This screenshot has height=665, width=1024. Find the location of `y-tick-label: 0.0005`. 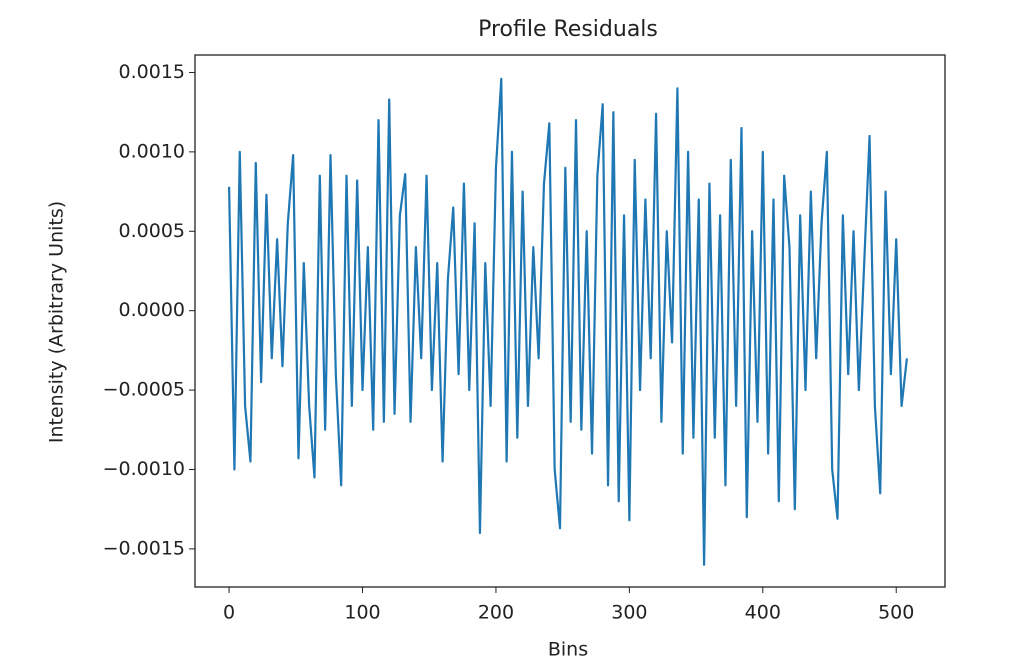

y-tick-label: 0.0005 is located at coordinates (152, 231).